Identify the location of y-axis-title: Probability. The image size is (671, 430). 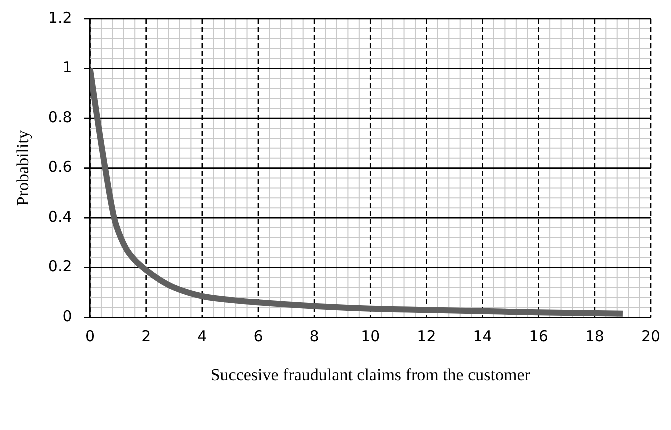
(23, 168).